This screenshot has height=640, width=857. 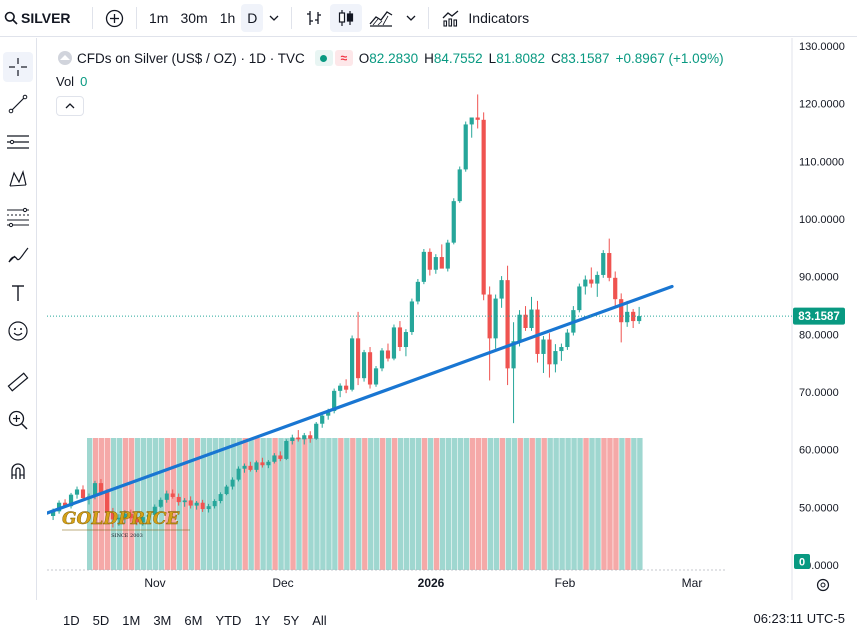 What do you see at coordinates (565, 583) in the screenshot?
I see `time-tick-label: Feb` at bounding box center [565, 583].